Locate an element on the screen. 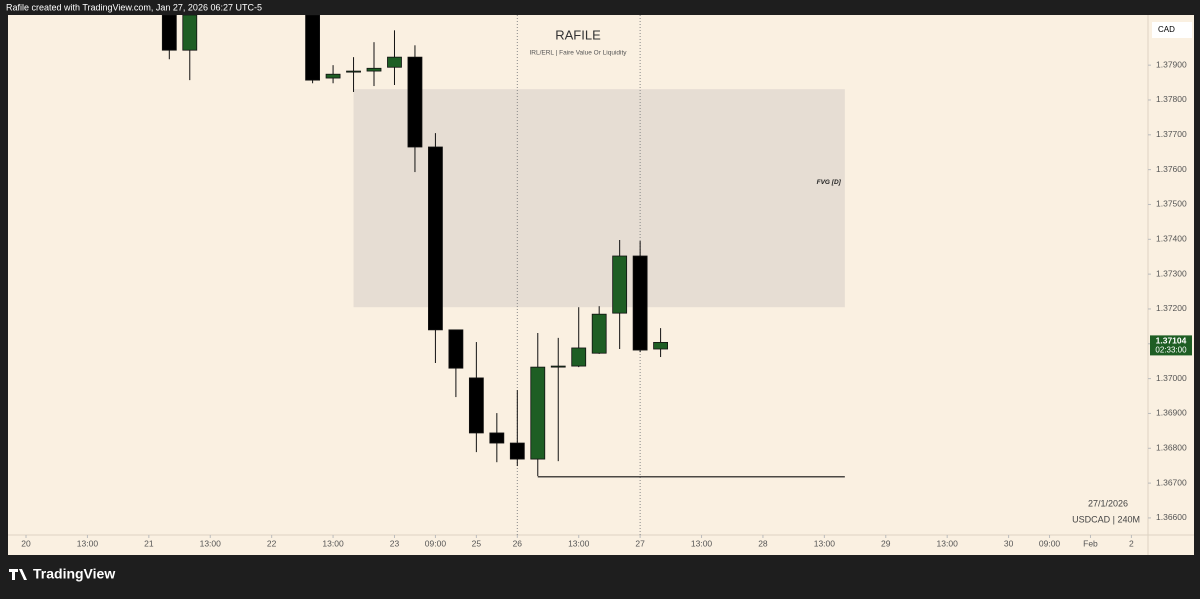 This screenshot has width=1200, height=599. y-tick-label: 1.37900 is located at coordinates (1171, 64).